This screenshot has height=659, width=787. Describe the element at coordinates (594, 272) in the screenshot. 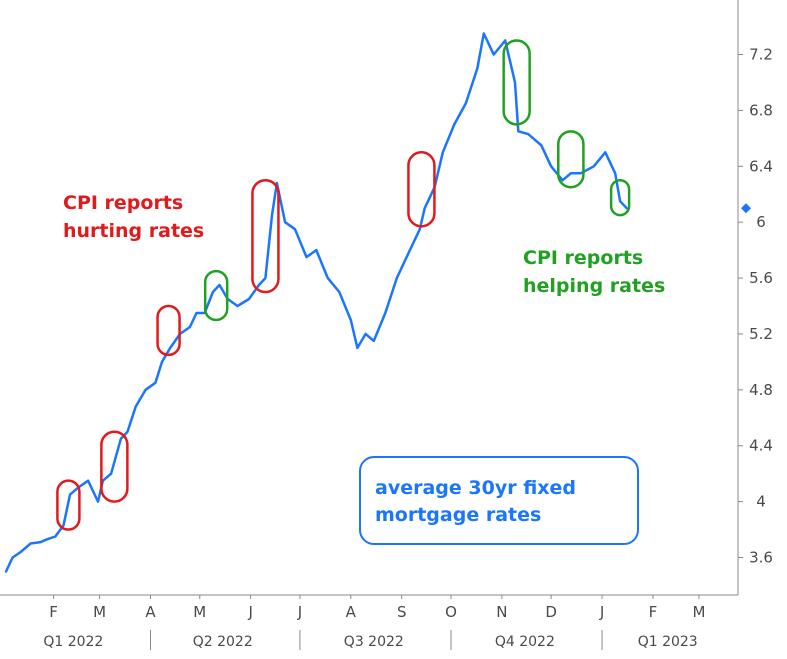

I see `helping-annotation: CPI reports helping rates` at that location.